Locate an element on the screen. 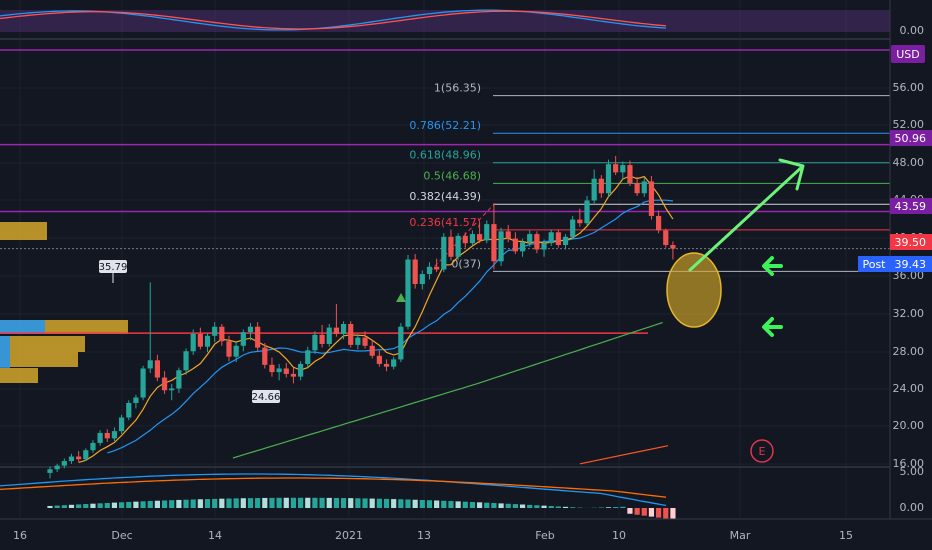 This screenshot has height=550, width=932. earnings-marker: E is located at coordinates (762, 451).